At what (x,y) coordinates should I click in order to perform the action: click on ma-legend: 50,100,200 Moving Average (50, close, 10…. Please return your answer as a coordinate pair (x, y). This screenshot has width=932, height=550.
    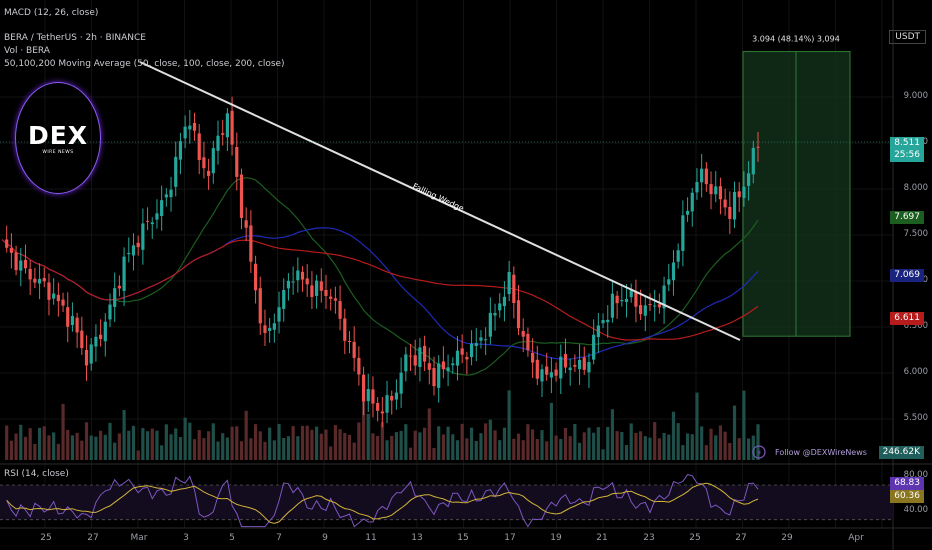
    Looking at the image, I should click on (144, 64).